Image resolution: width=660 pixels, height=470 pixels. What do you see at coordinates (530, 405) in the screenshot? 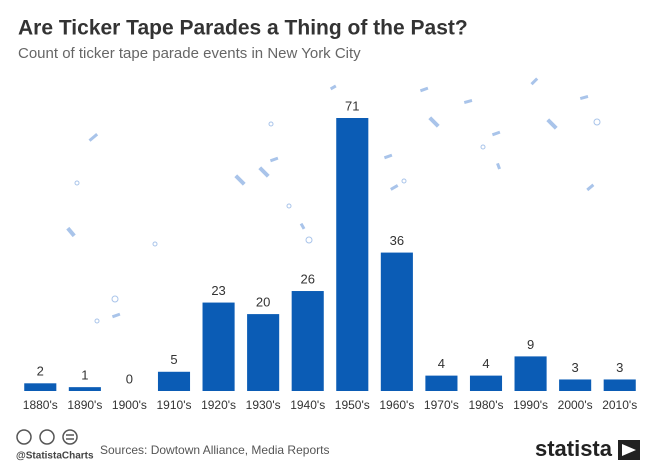
I see `x-tick-label: 1990's` at bounding box center [530, 405].